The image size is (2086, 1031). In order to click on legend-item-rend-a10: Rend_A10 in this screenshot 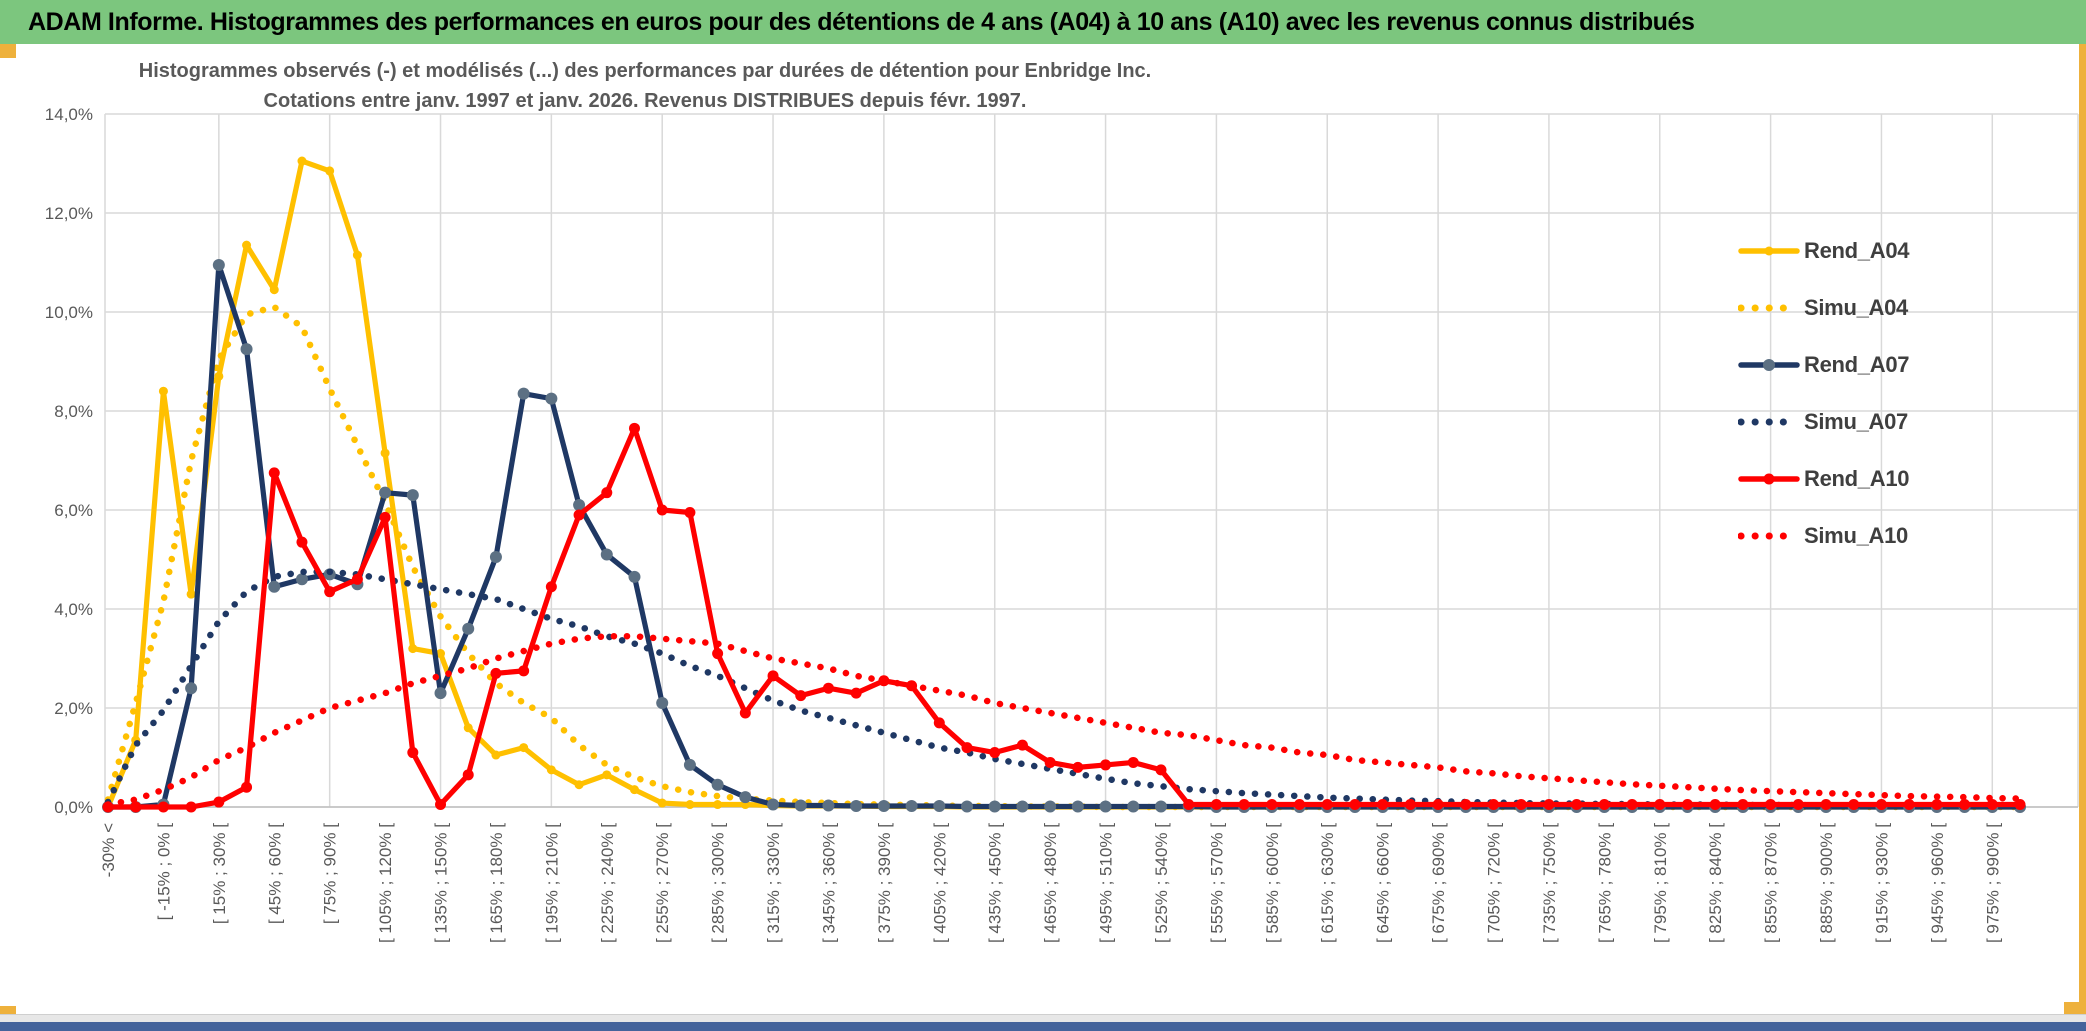, I will do `click(1903, 478)`.